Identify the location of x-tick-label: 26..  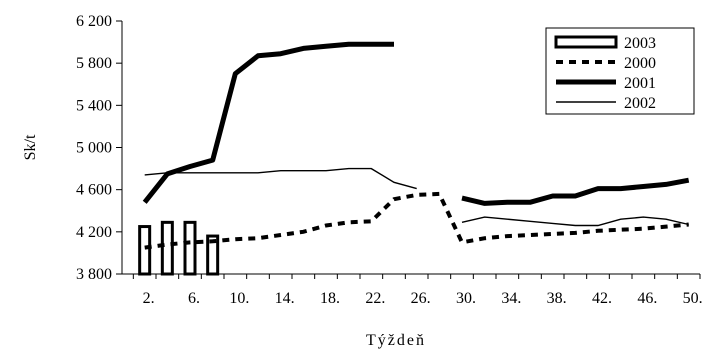
(421, 298).